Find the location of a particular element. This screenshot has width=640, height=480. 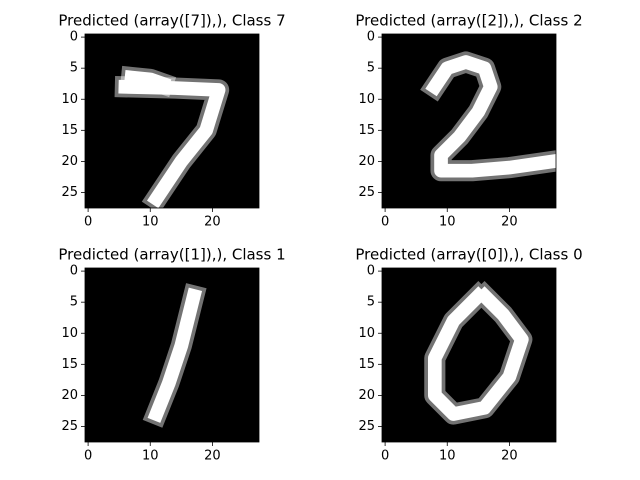

subplot-title: Predicted (array([1]),), Class 1 is located at coordinates (171, 255).